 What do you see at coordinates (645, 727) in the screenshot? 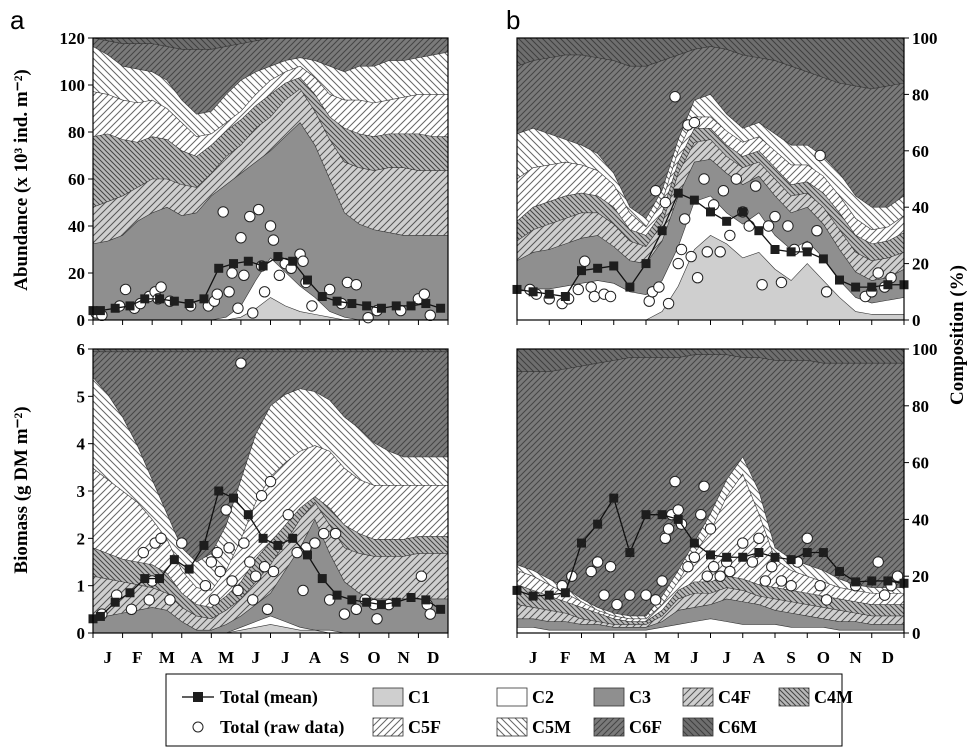
I see `legend-label: C6F` at bounding box center [645, 727].